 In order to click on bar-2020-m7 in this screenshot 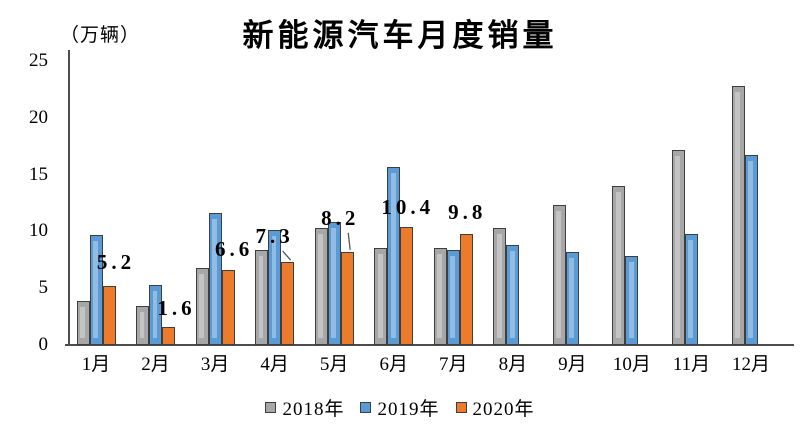, I will do `click(466, 289)`.